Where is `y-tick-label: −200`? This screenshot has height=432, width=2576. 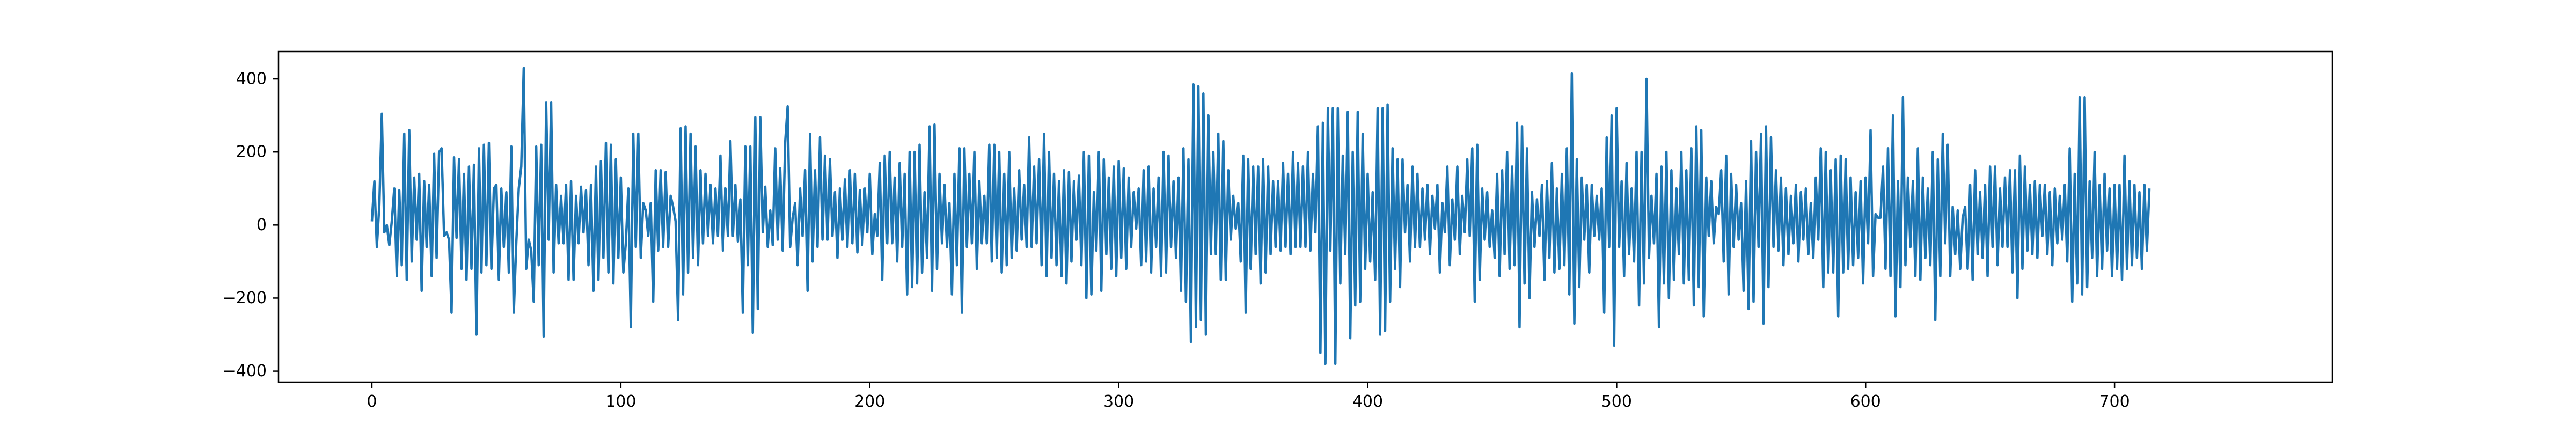 y-tick-label: −200 is located at coordinates (245, 298).